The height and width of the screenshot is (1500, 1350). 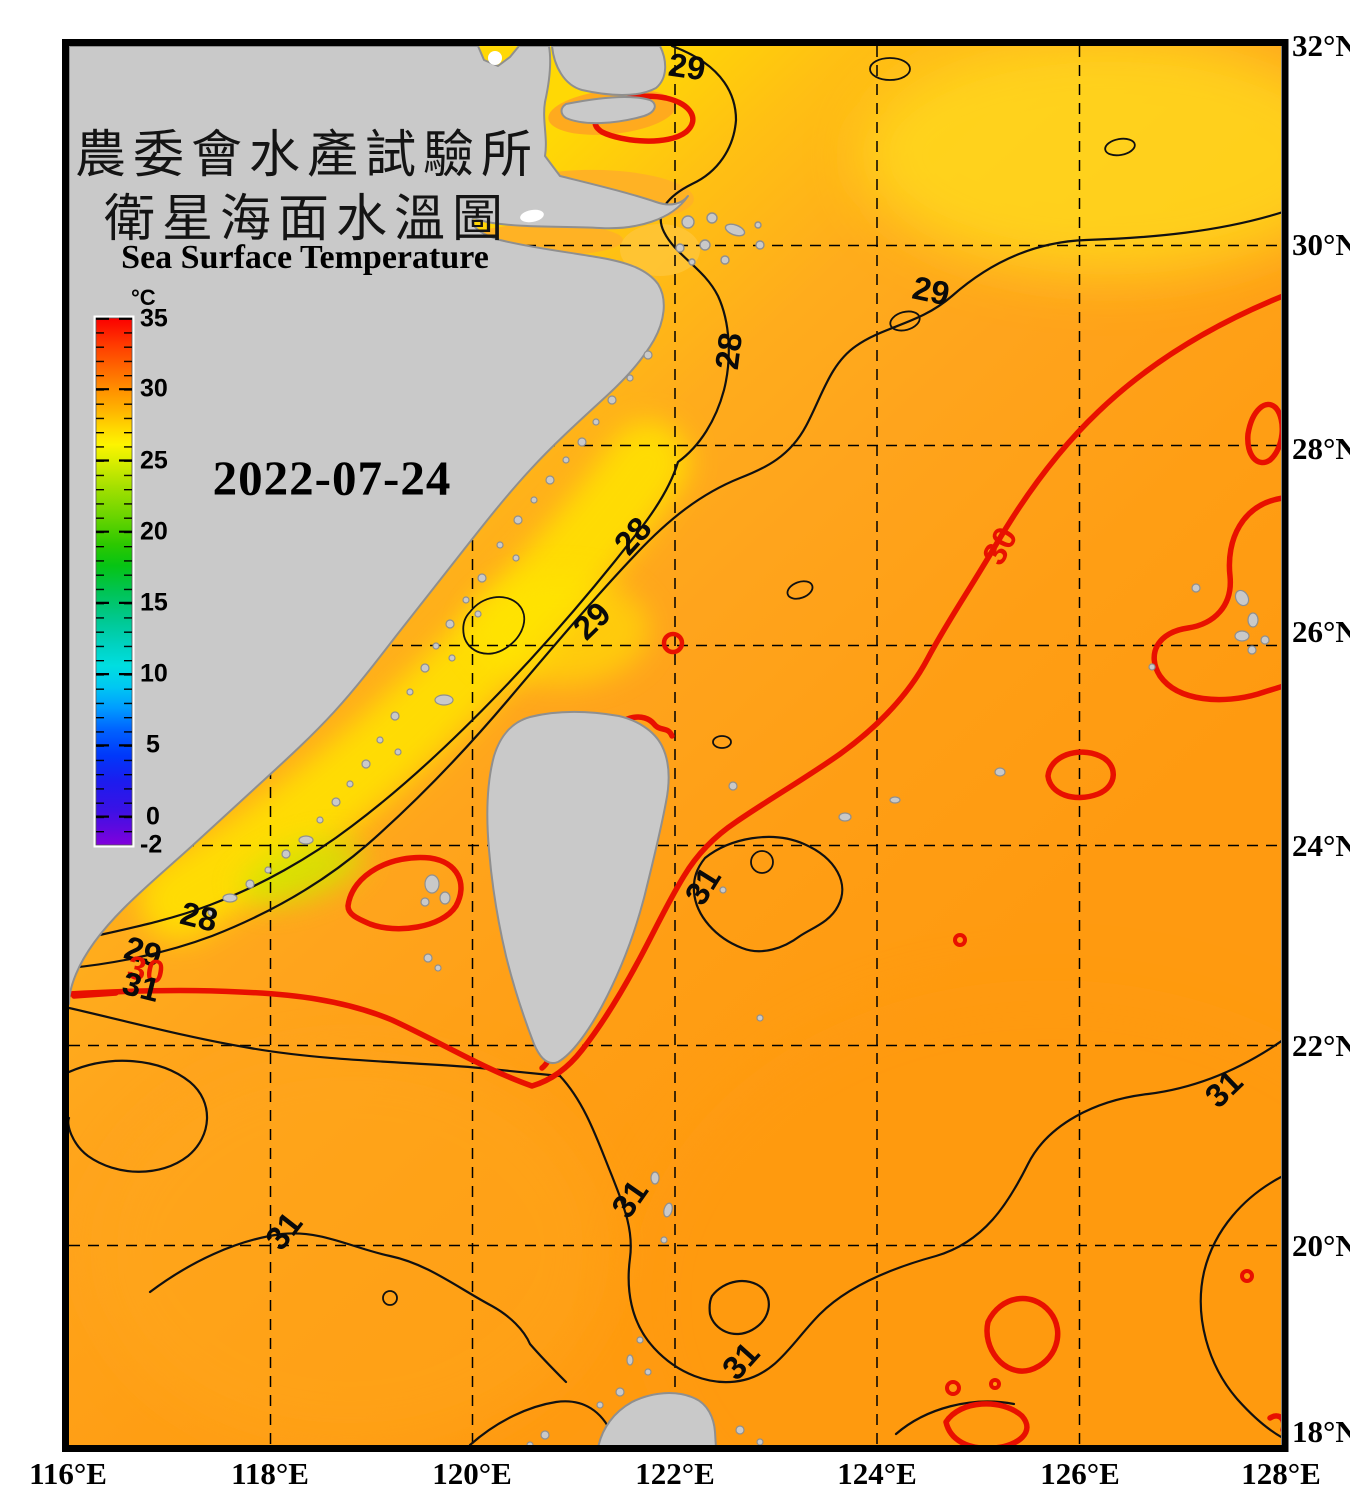 What do you see at coordinates (154, 388) in the screenshot?
I see `colorbar-label-30: 30` at bounding box center [154, 388].